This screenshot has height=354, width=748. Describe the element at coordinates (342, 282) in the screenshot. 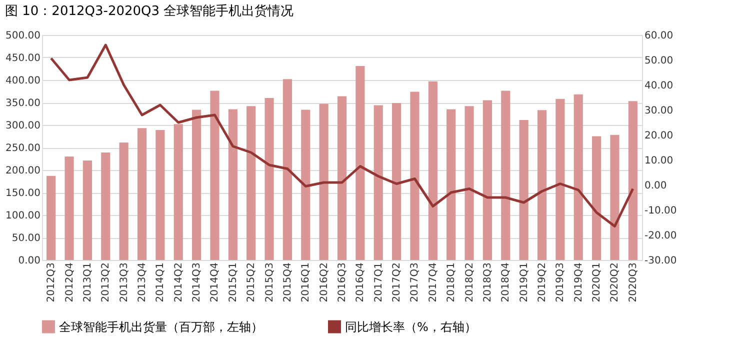

I see `x-tick-label: 2016Q3` at that location.